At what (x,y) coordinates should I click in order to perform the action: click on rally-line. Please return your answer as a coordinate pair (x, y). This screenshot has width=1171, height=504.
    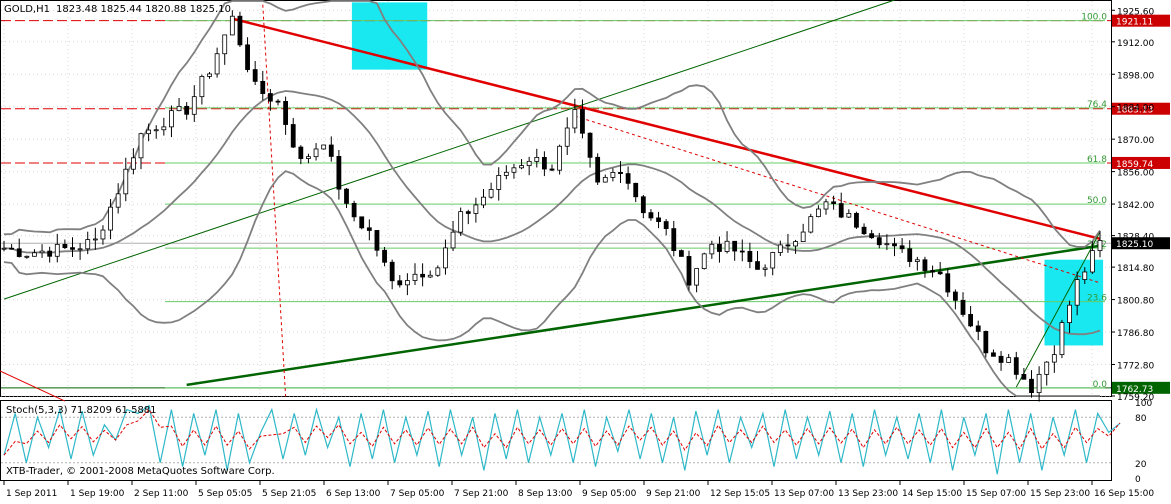
    Looking at the image, I should click on (1058, 309).